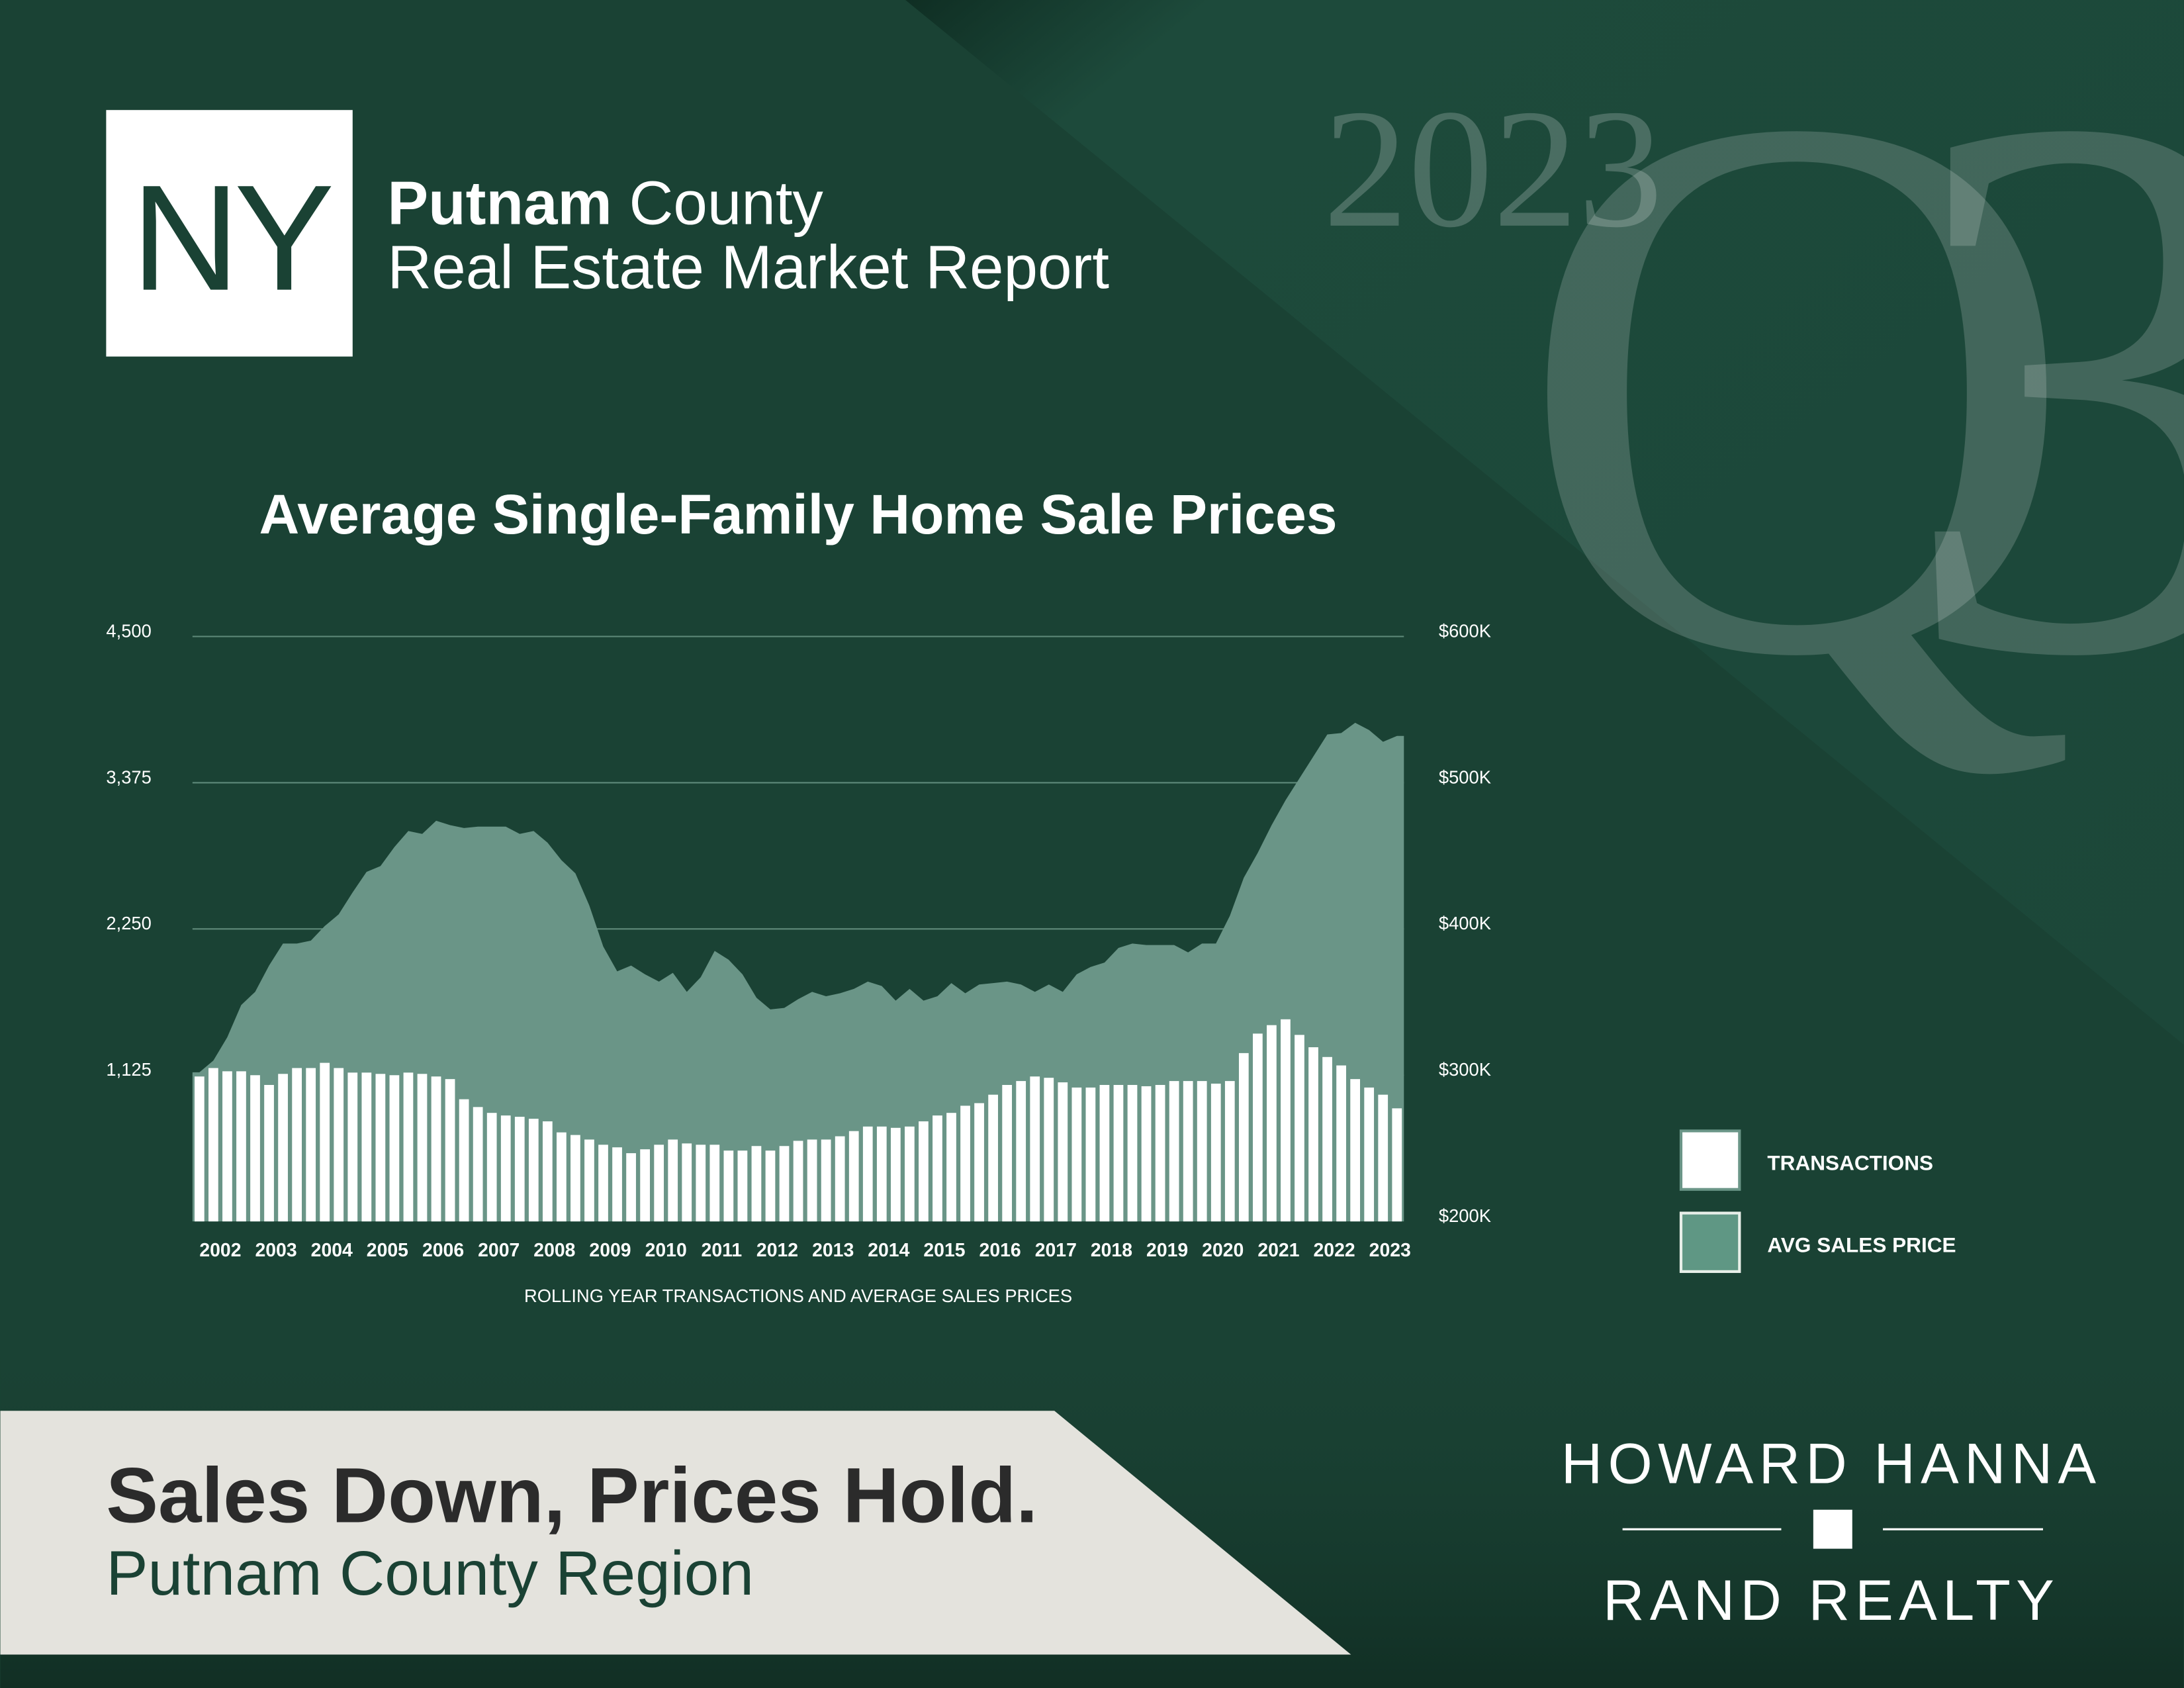 The height and width of the screenshot is (1688, 2184). Describe the element at coordinates (220, 1250) in the screenshot. I see `x-tick-label: 2002` at that location.